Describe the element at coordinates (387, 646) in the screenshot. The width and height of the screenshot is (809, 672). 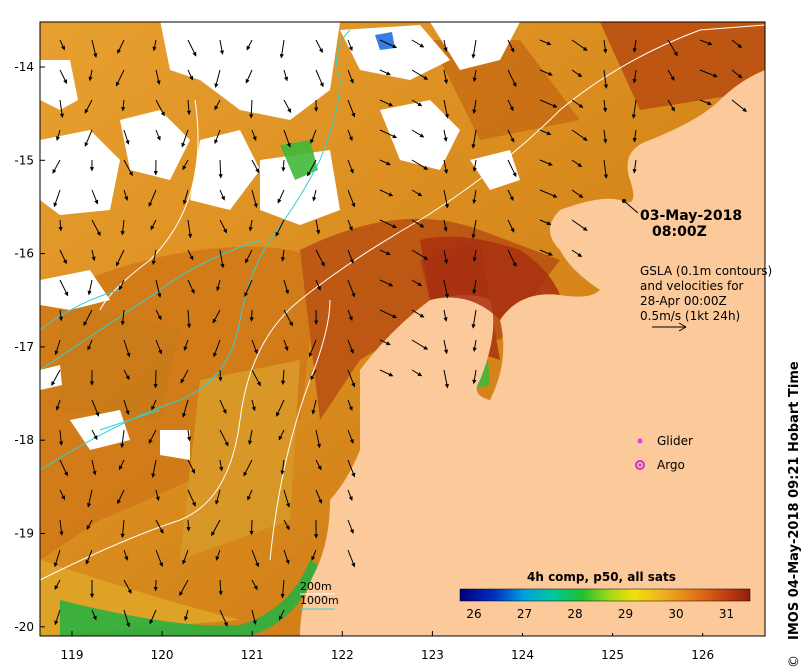
I see `lon-axis: 119 120 121 122 123 124 125 126` at that location.